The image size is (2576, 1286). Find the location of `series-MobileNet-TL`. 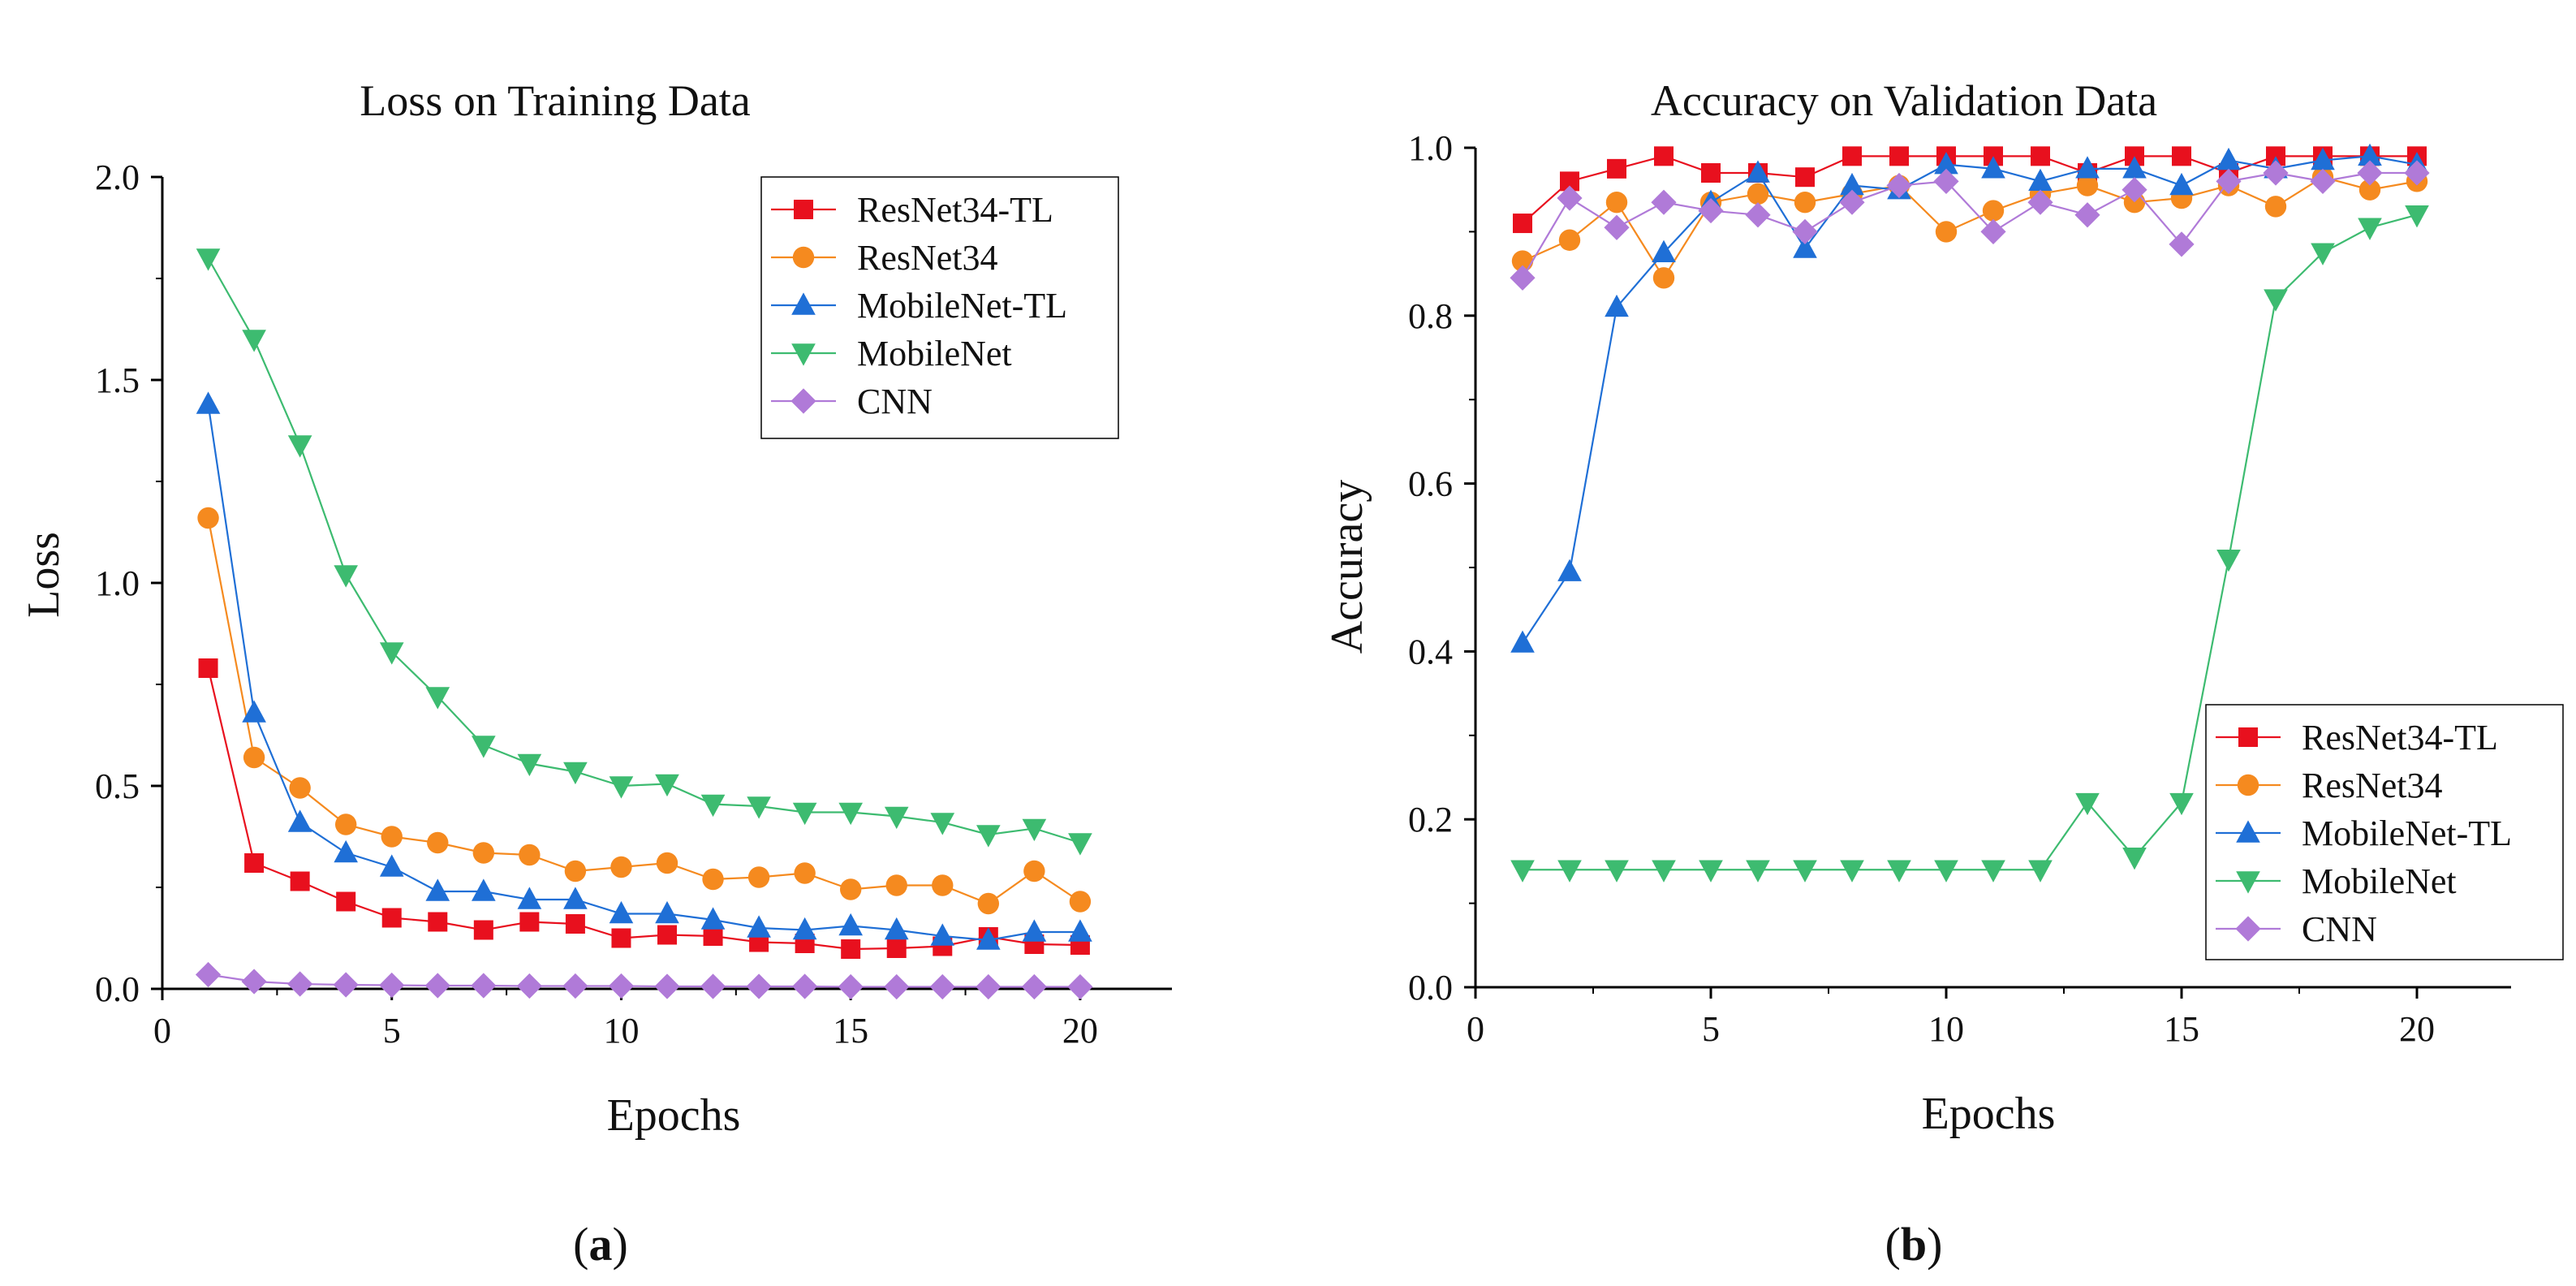

series-MobileNet-TL is located at coordinates (1970, 398).